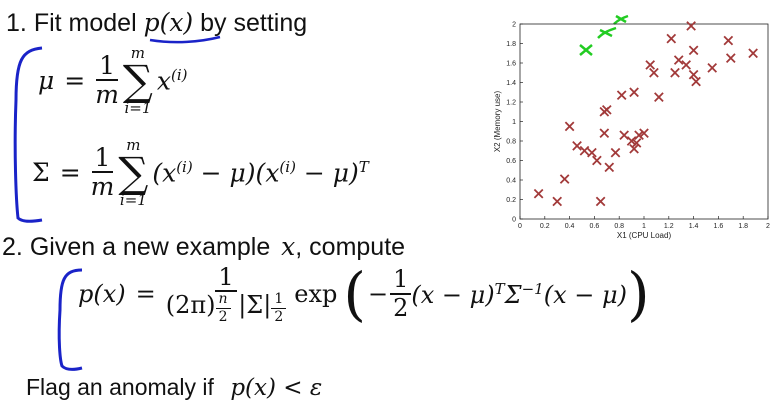  Describe the element at coordinates (85, 23) in the screenshot. I see `step-1-label: Fit model` at that location.